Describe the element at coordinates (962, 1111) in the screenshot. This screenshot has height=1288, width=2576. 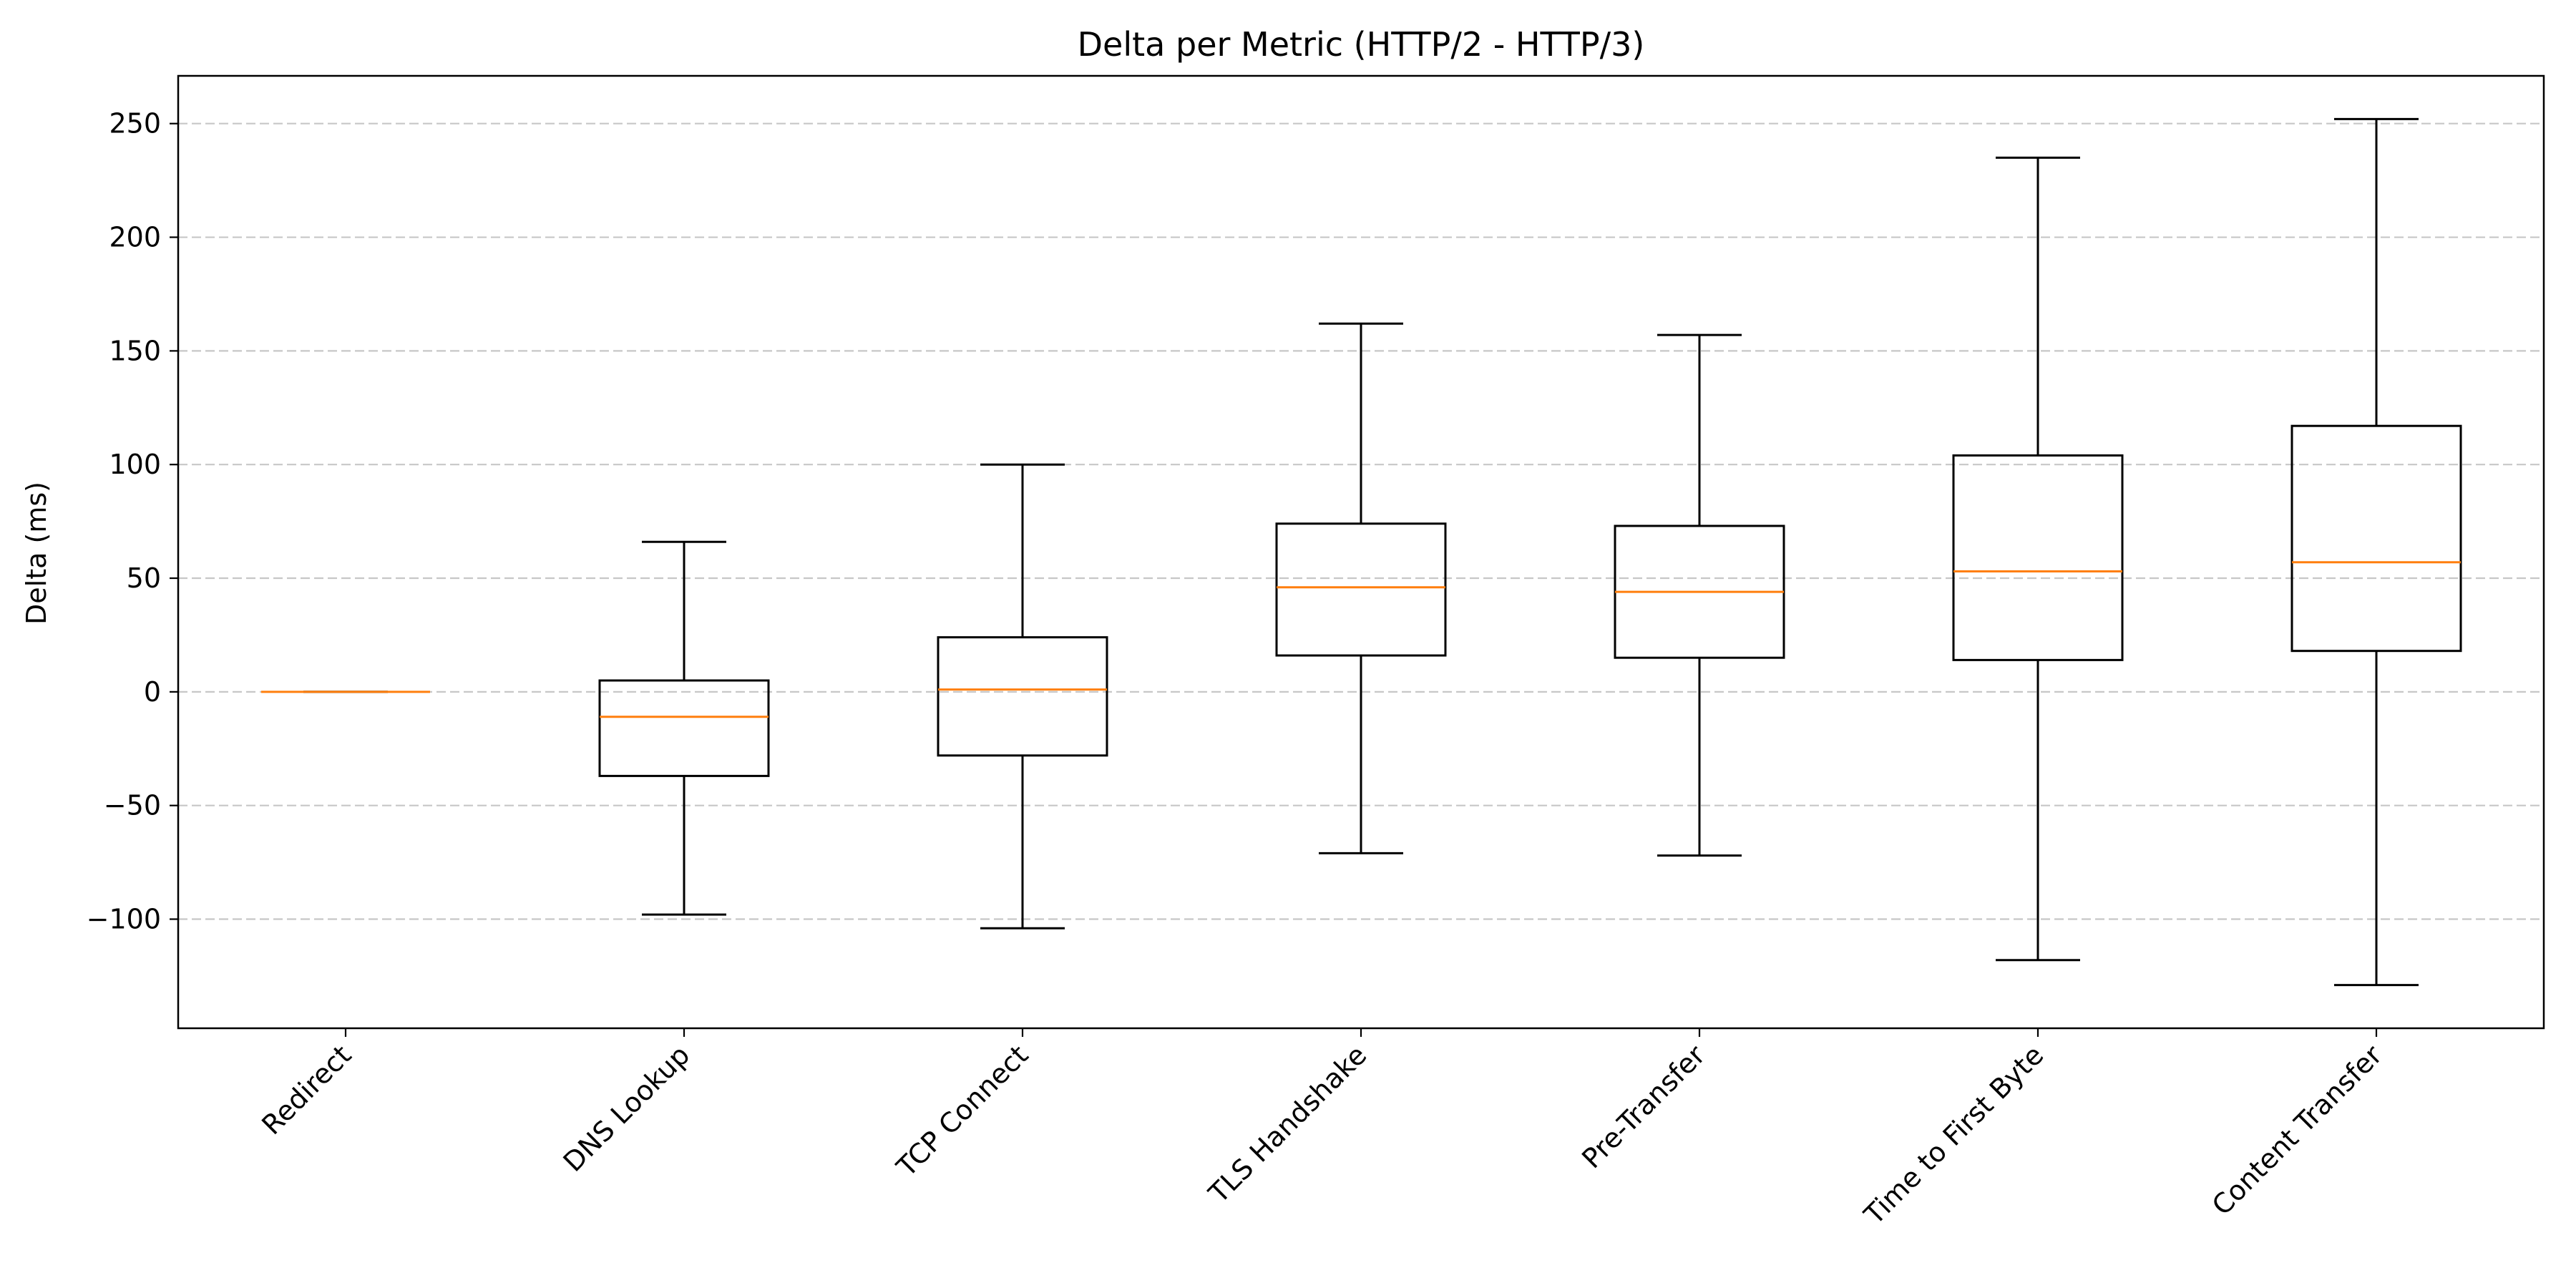
I see `x-tick-label: TCP Connect` at that location.